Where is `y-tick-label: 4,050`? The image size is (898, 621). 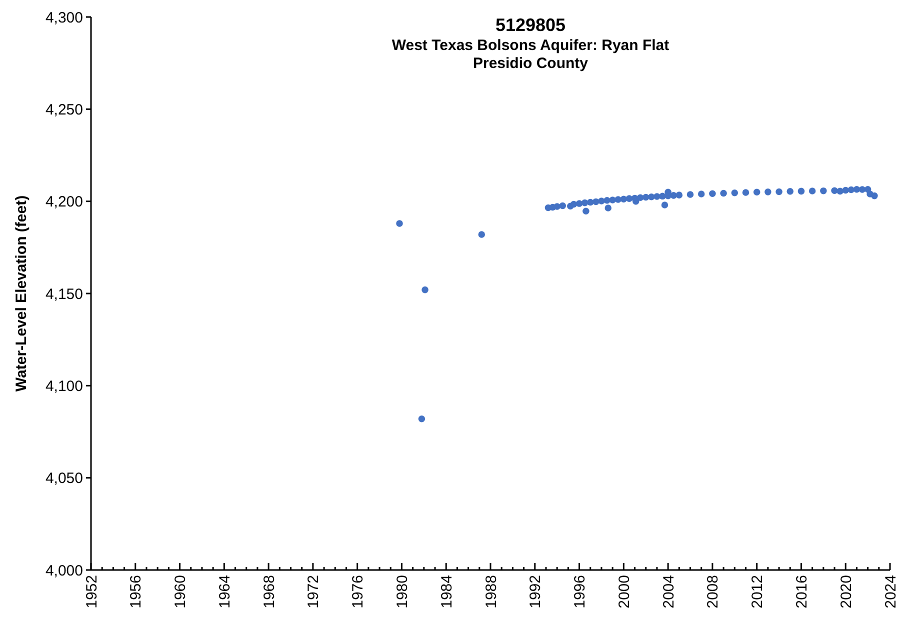 y-tick-label: 4,050 is located at coordinates (64, 479).